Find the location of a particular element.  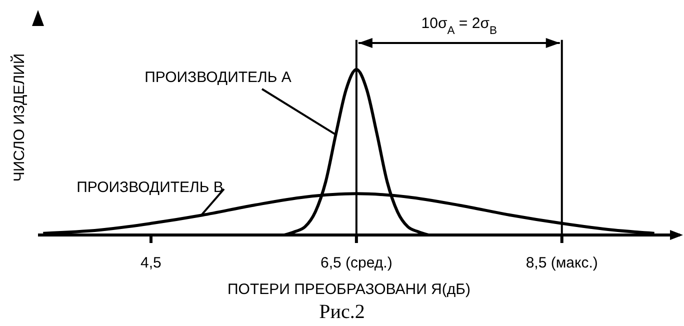

text: Рис.2 is located at coordinates (342, 312).